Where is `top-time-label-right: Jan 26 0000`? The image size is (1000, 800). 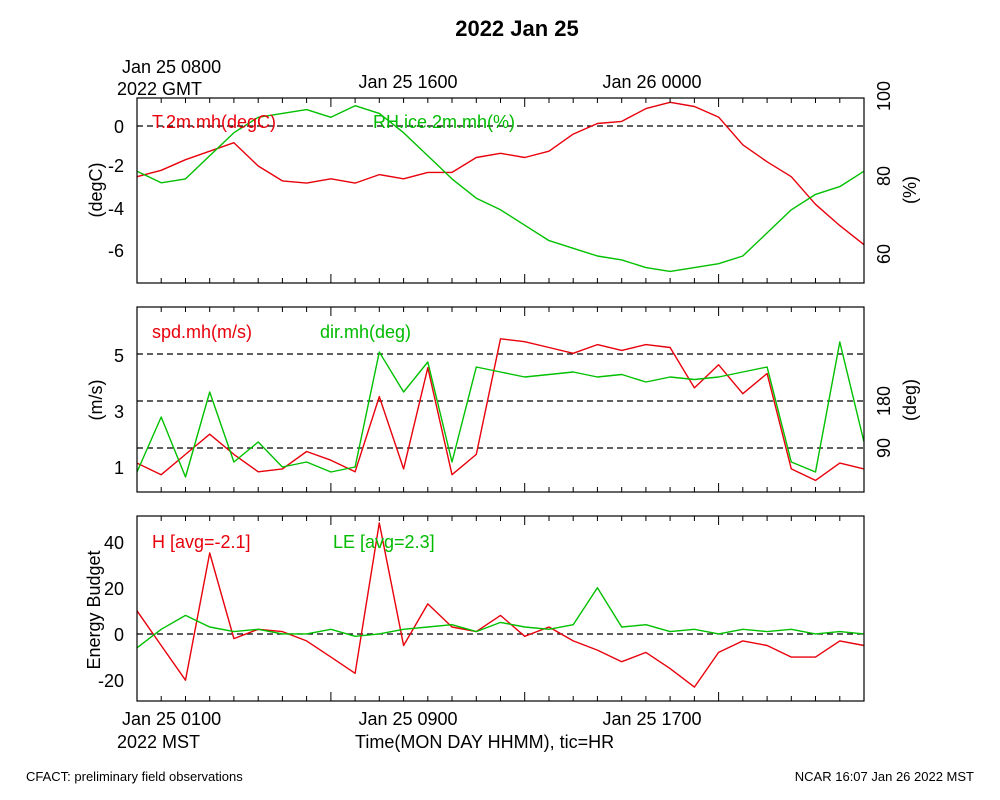
top-time-label-right: Jan 26 0000 is located at coordinates (651, 82).